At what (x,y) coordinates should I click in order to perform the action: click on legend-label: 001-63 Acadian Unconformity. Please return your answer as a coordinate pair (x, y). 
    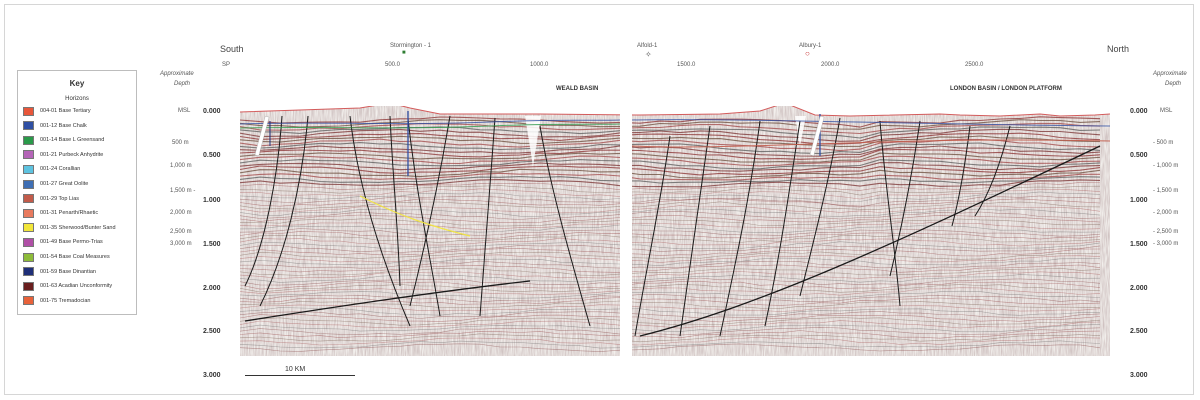
    Looking at the image, I should click on (76, 286).